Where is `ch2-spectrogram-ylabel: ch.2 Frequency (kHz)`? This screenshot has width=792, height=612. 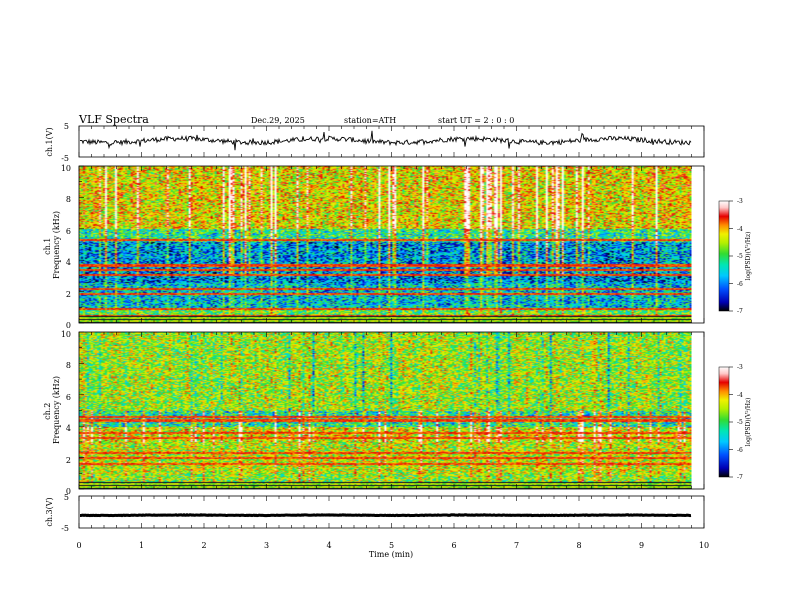 ch2-spectrogram-ylabel: ch.2 Frequency (kHz) is located at coordinates (52, 410).